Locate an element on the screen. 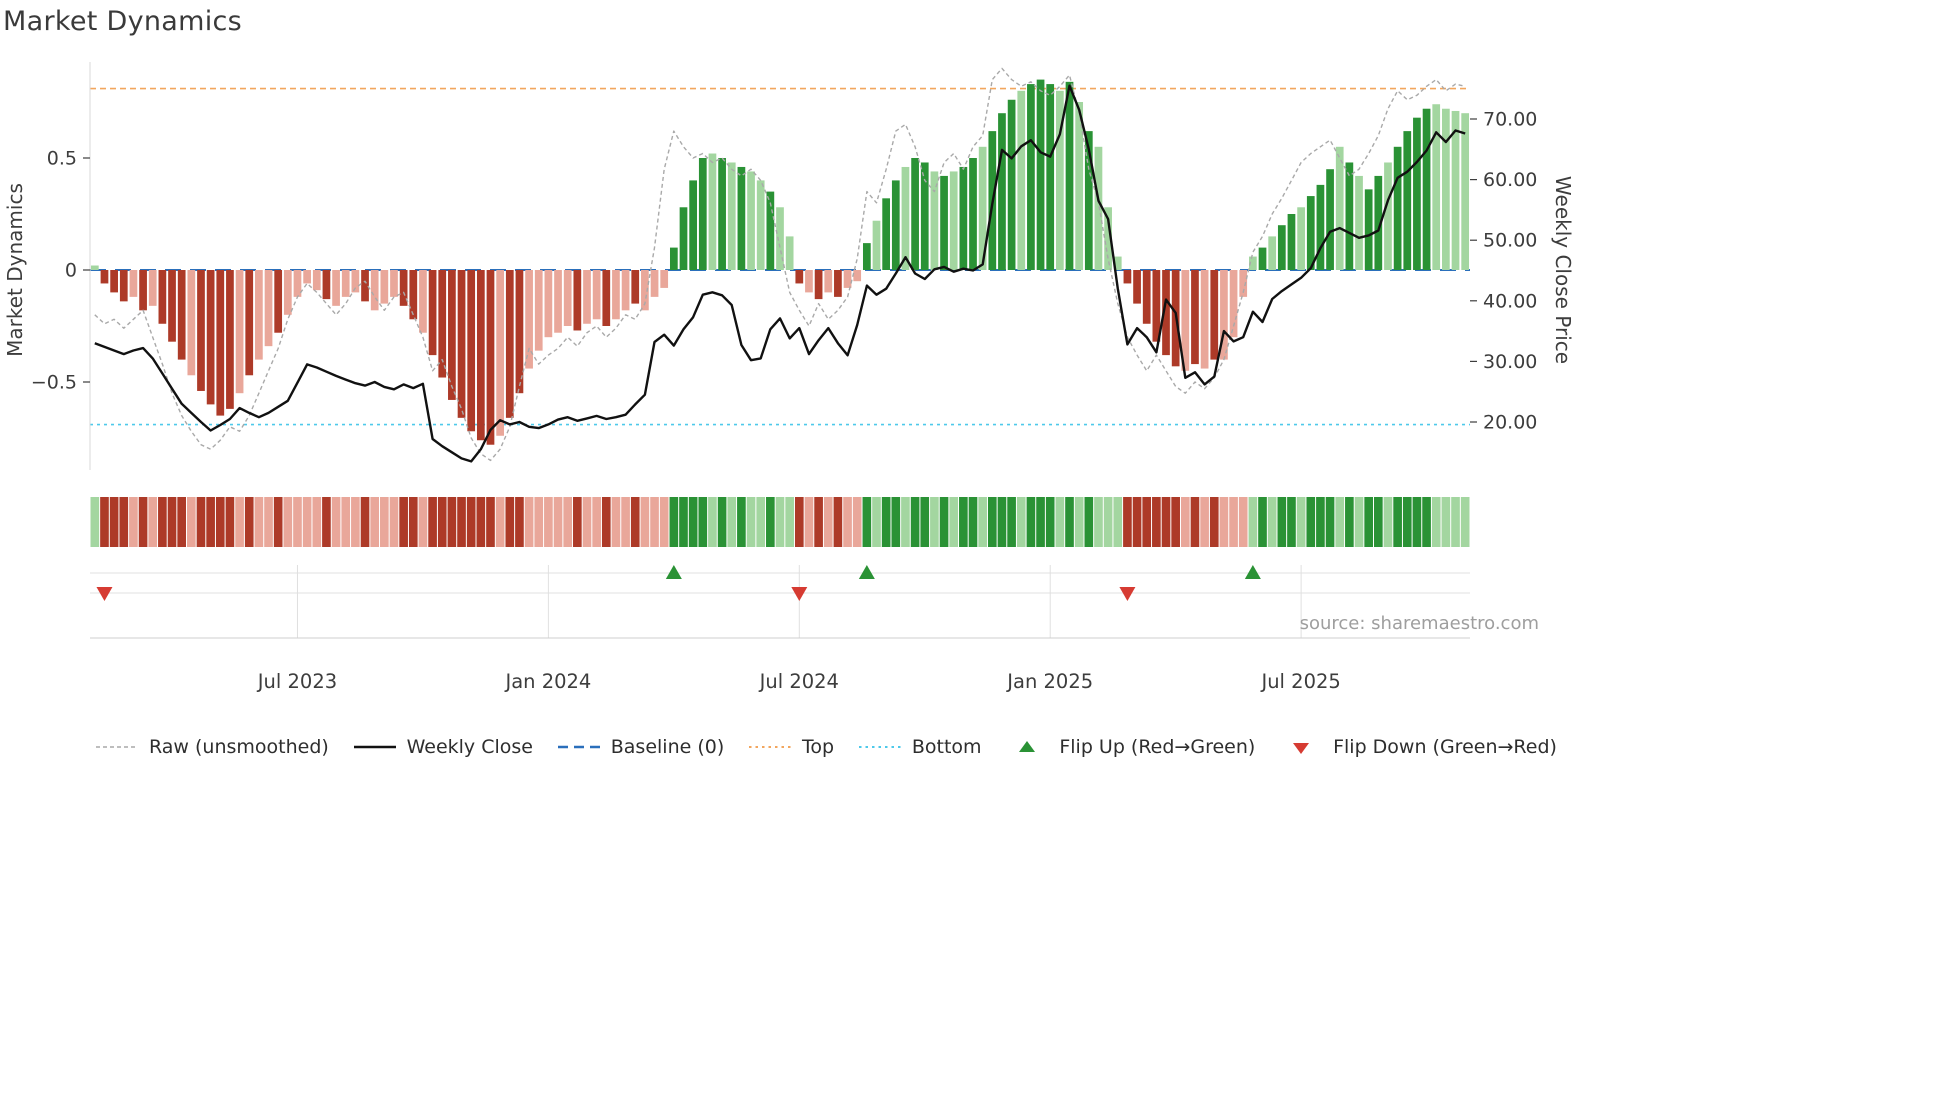 Image resolution: width=1960 pixels, height=1102 pixels. x-tick-label: Jul 2025 is located at coordinates (1299, 681).